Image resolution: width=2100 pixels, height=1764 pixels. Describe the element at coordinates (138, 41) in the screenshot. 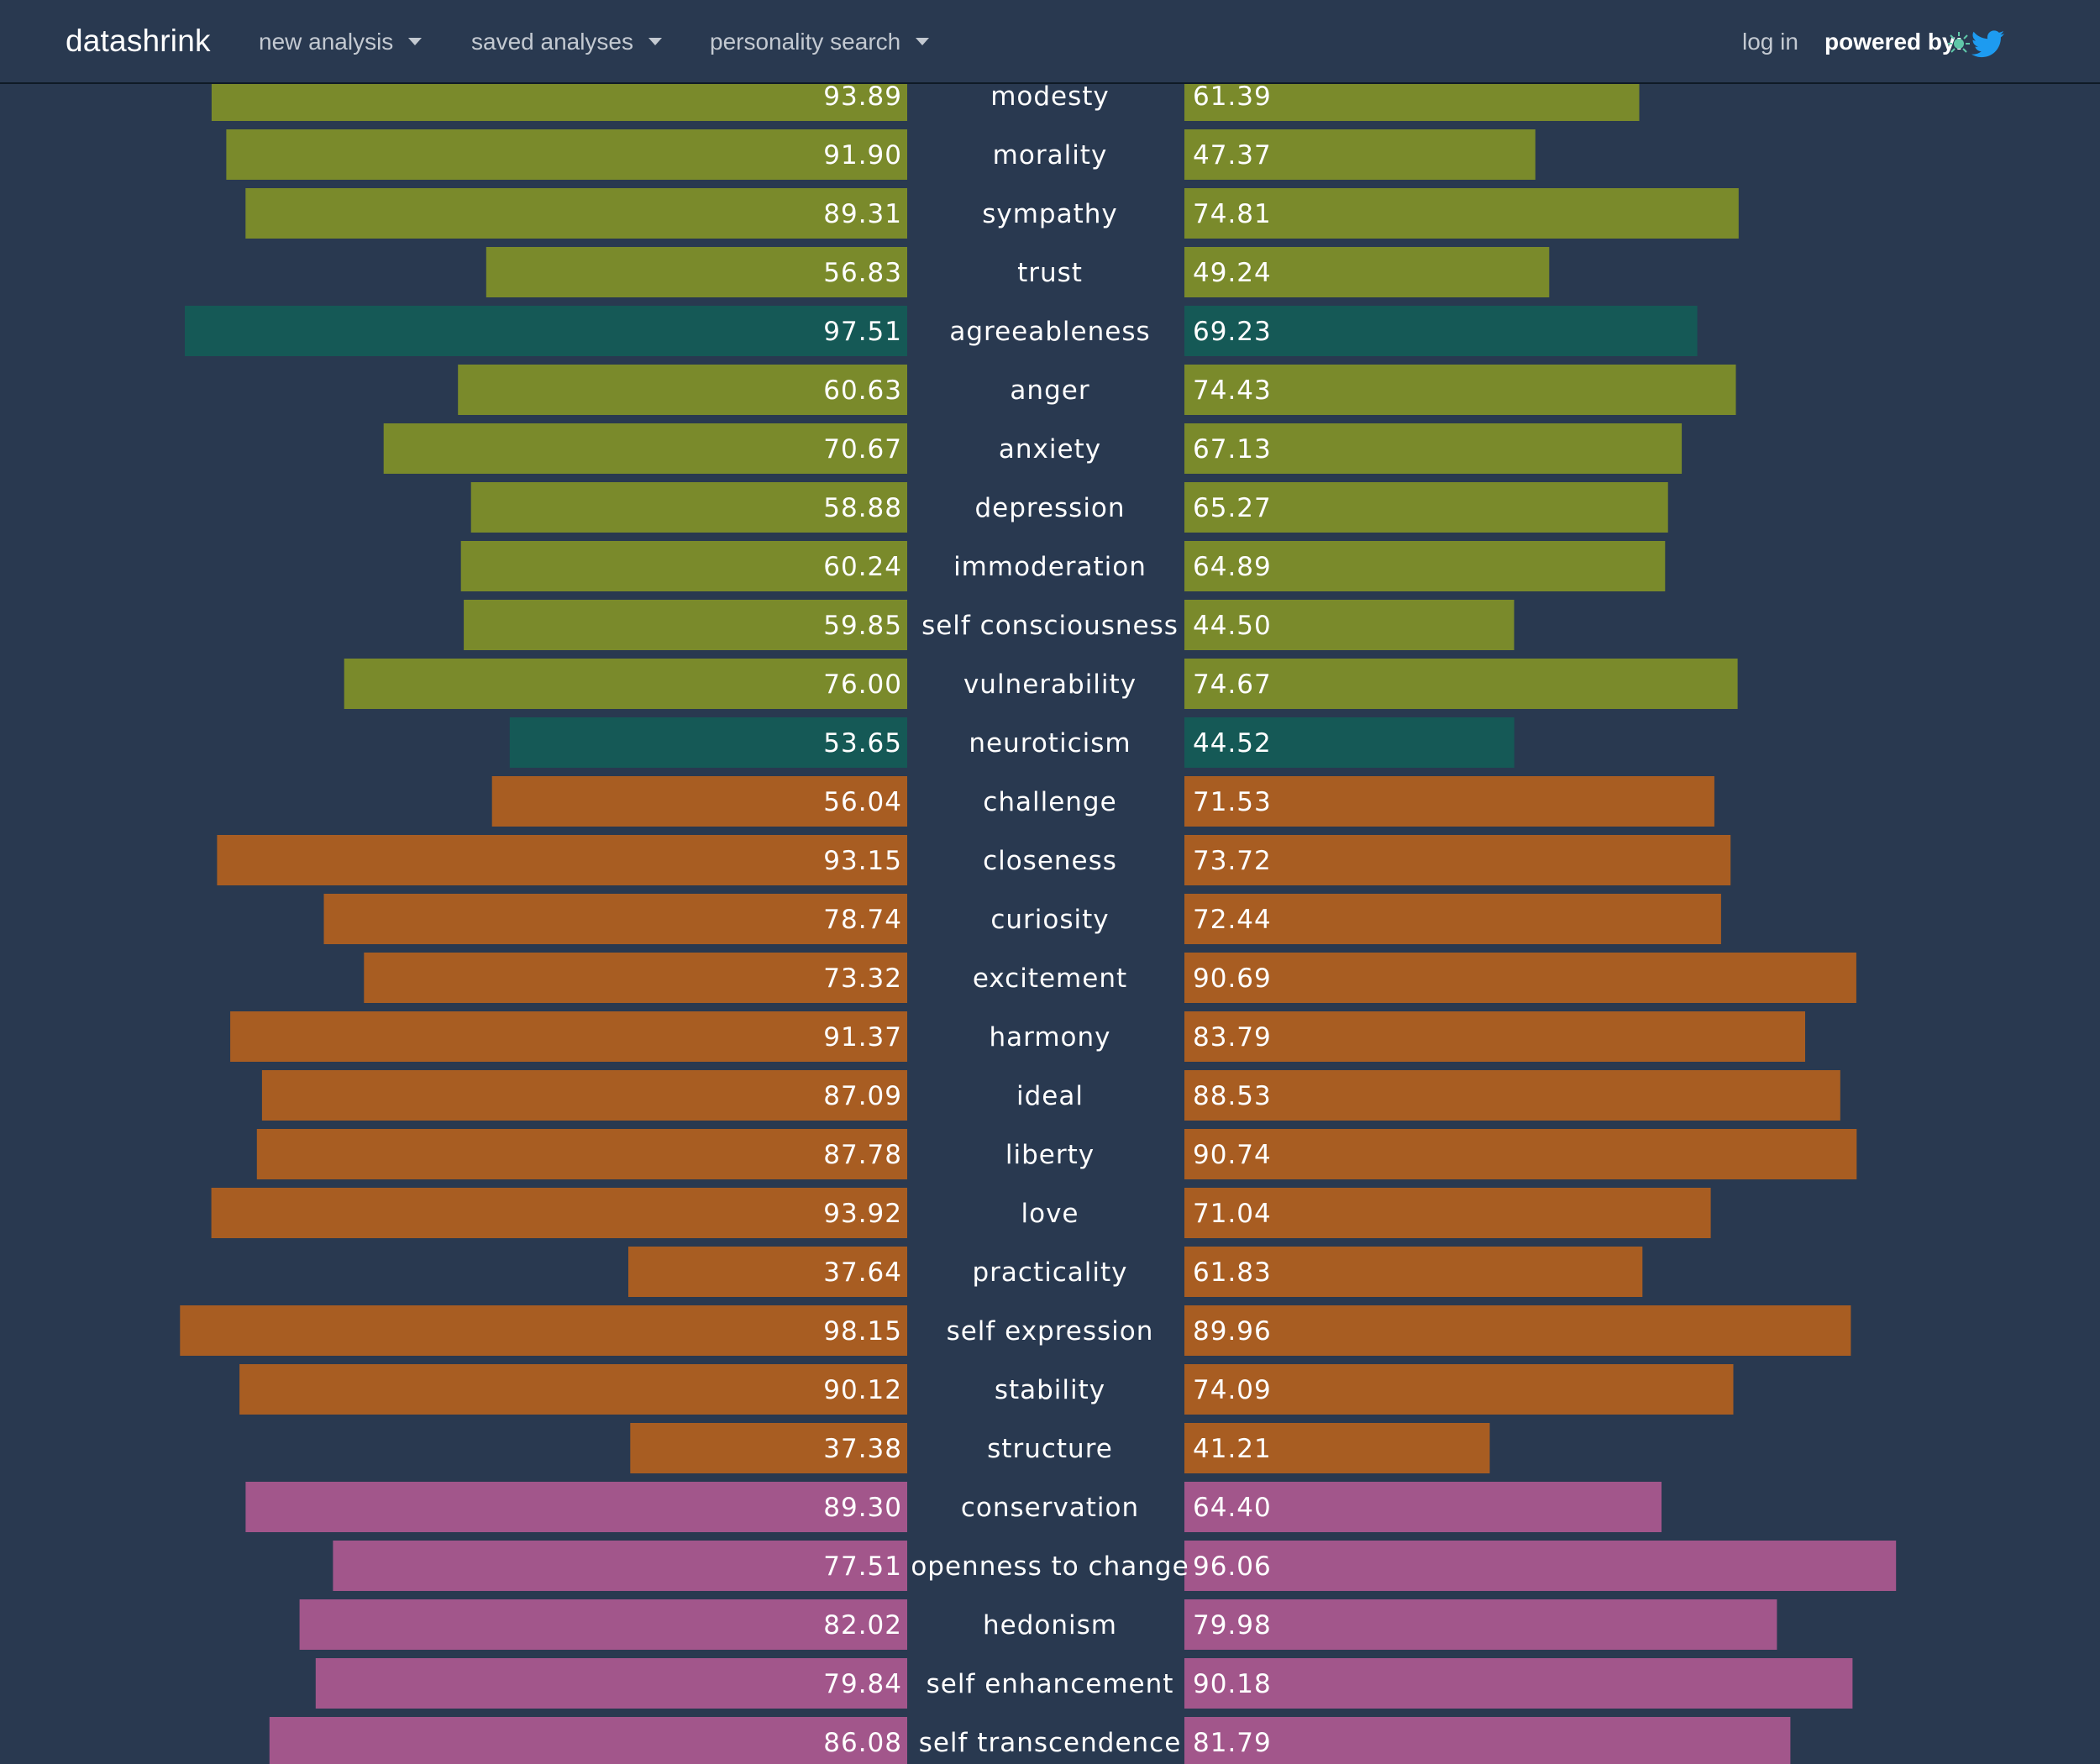

I see `brand-logo: datashrink` at that location.